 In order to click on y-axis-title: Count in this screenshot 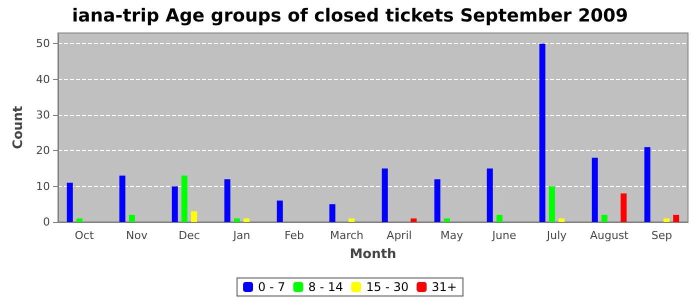, I will do `click(18, 128)`.